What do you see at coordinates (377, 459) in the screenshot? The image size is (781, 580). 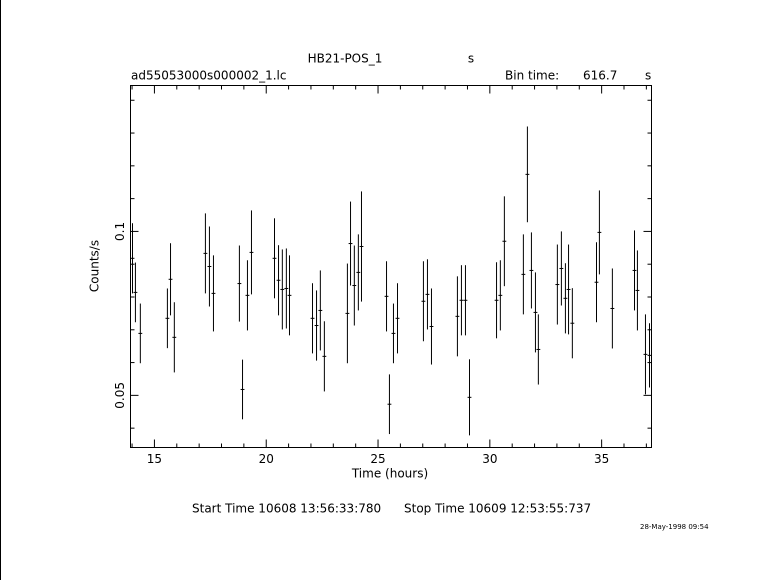 I see `x-tick-label: 25` at bounding box center [377, 459].